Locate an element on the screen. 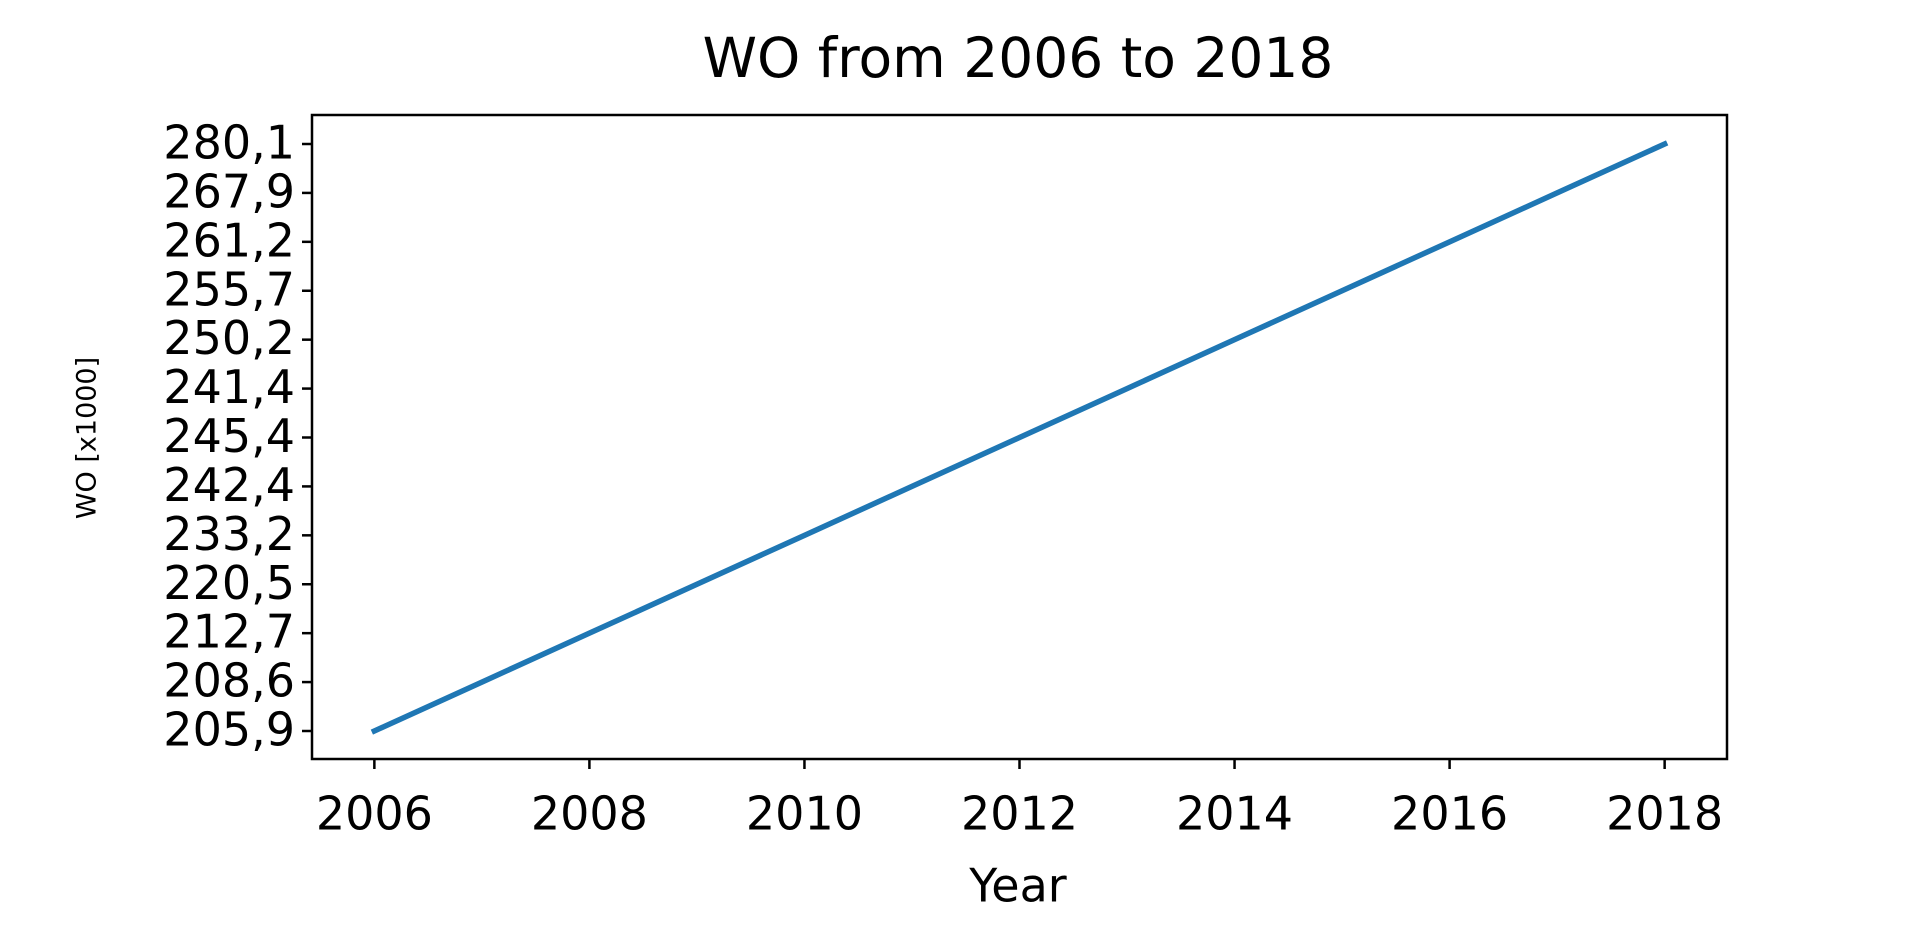 This screenshot has width=1917, height=942. y-tick-label: 242,4 is located at coordinates (229, 485).